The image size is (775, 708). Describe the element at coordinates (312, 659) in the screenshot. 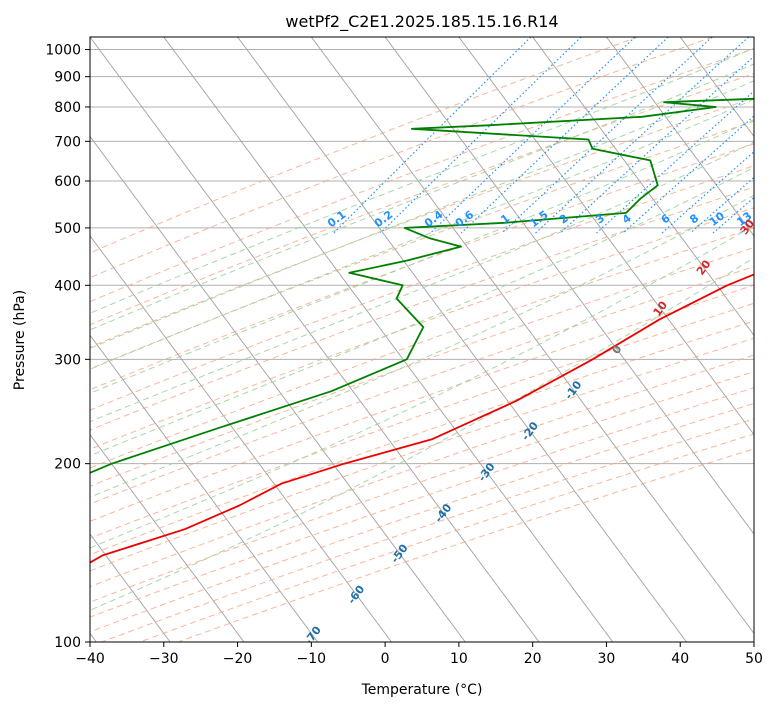

I see `x-tick-label: −10` at that location.